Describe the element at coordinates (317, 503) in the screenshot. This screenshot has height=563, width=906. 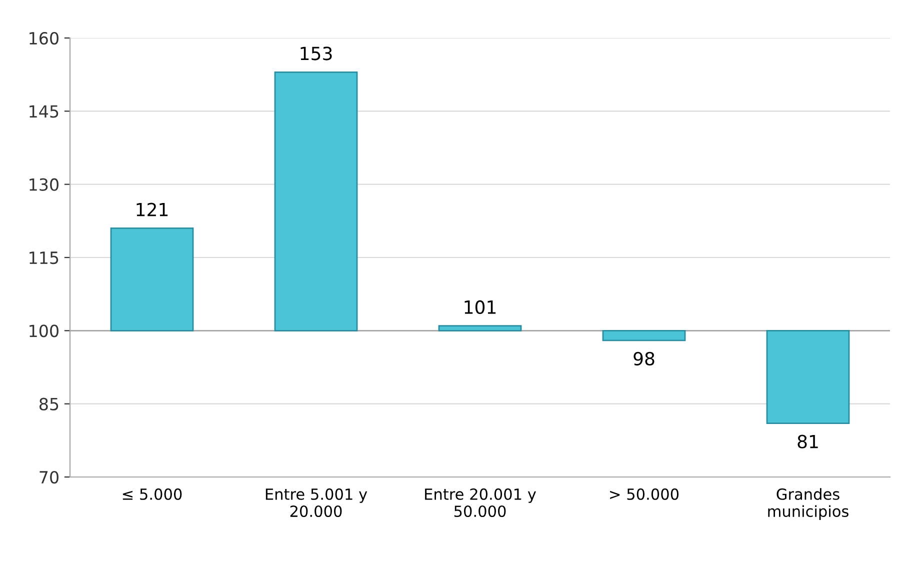
I see `x-tick-label: Entre 5.001 y 20.000` at that location.